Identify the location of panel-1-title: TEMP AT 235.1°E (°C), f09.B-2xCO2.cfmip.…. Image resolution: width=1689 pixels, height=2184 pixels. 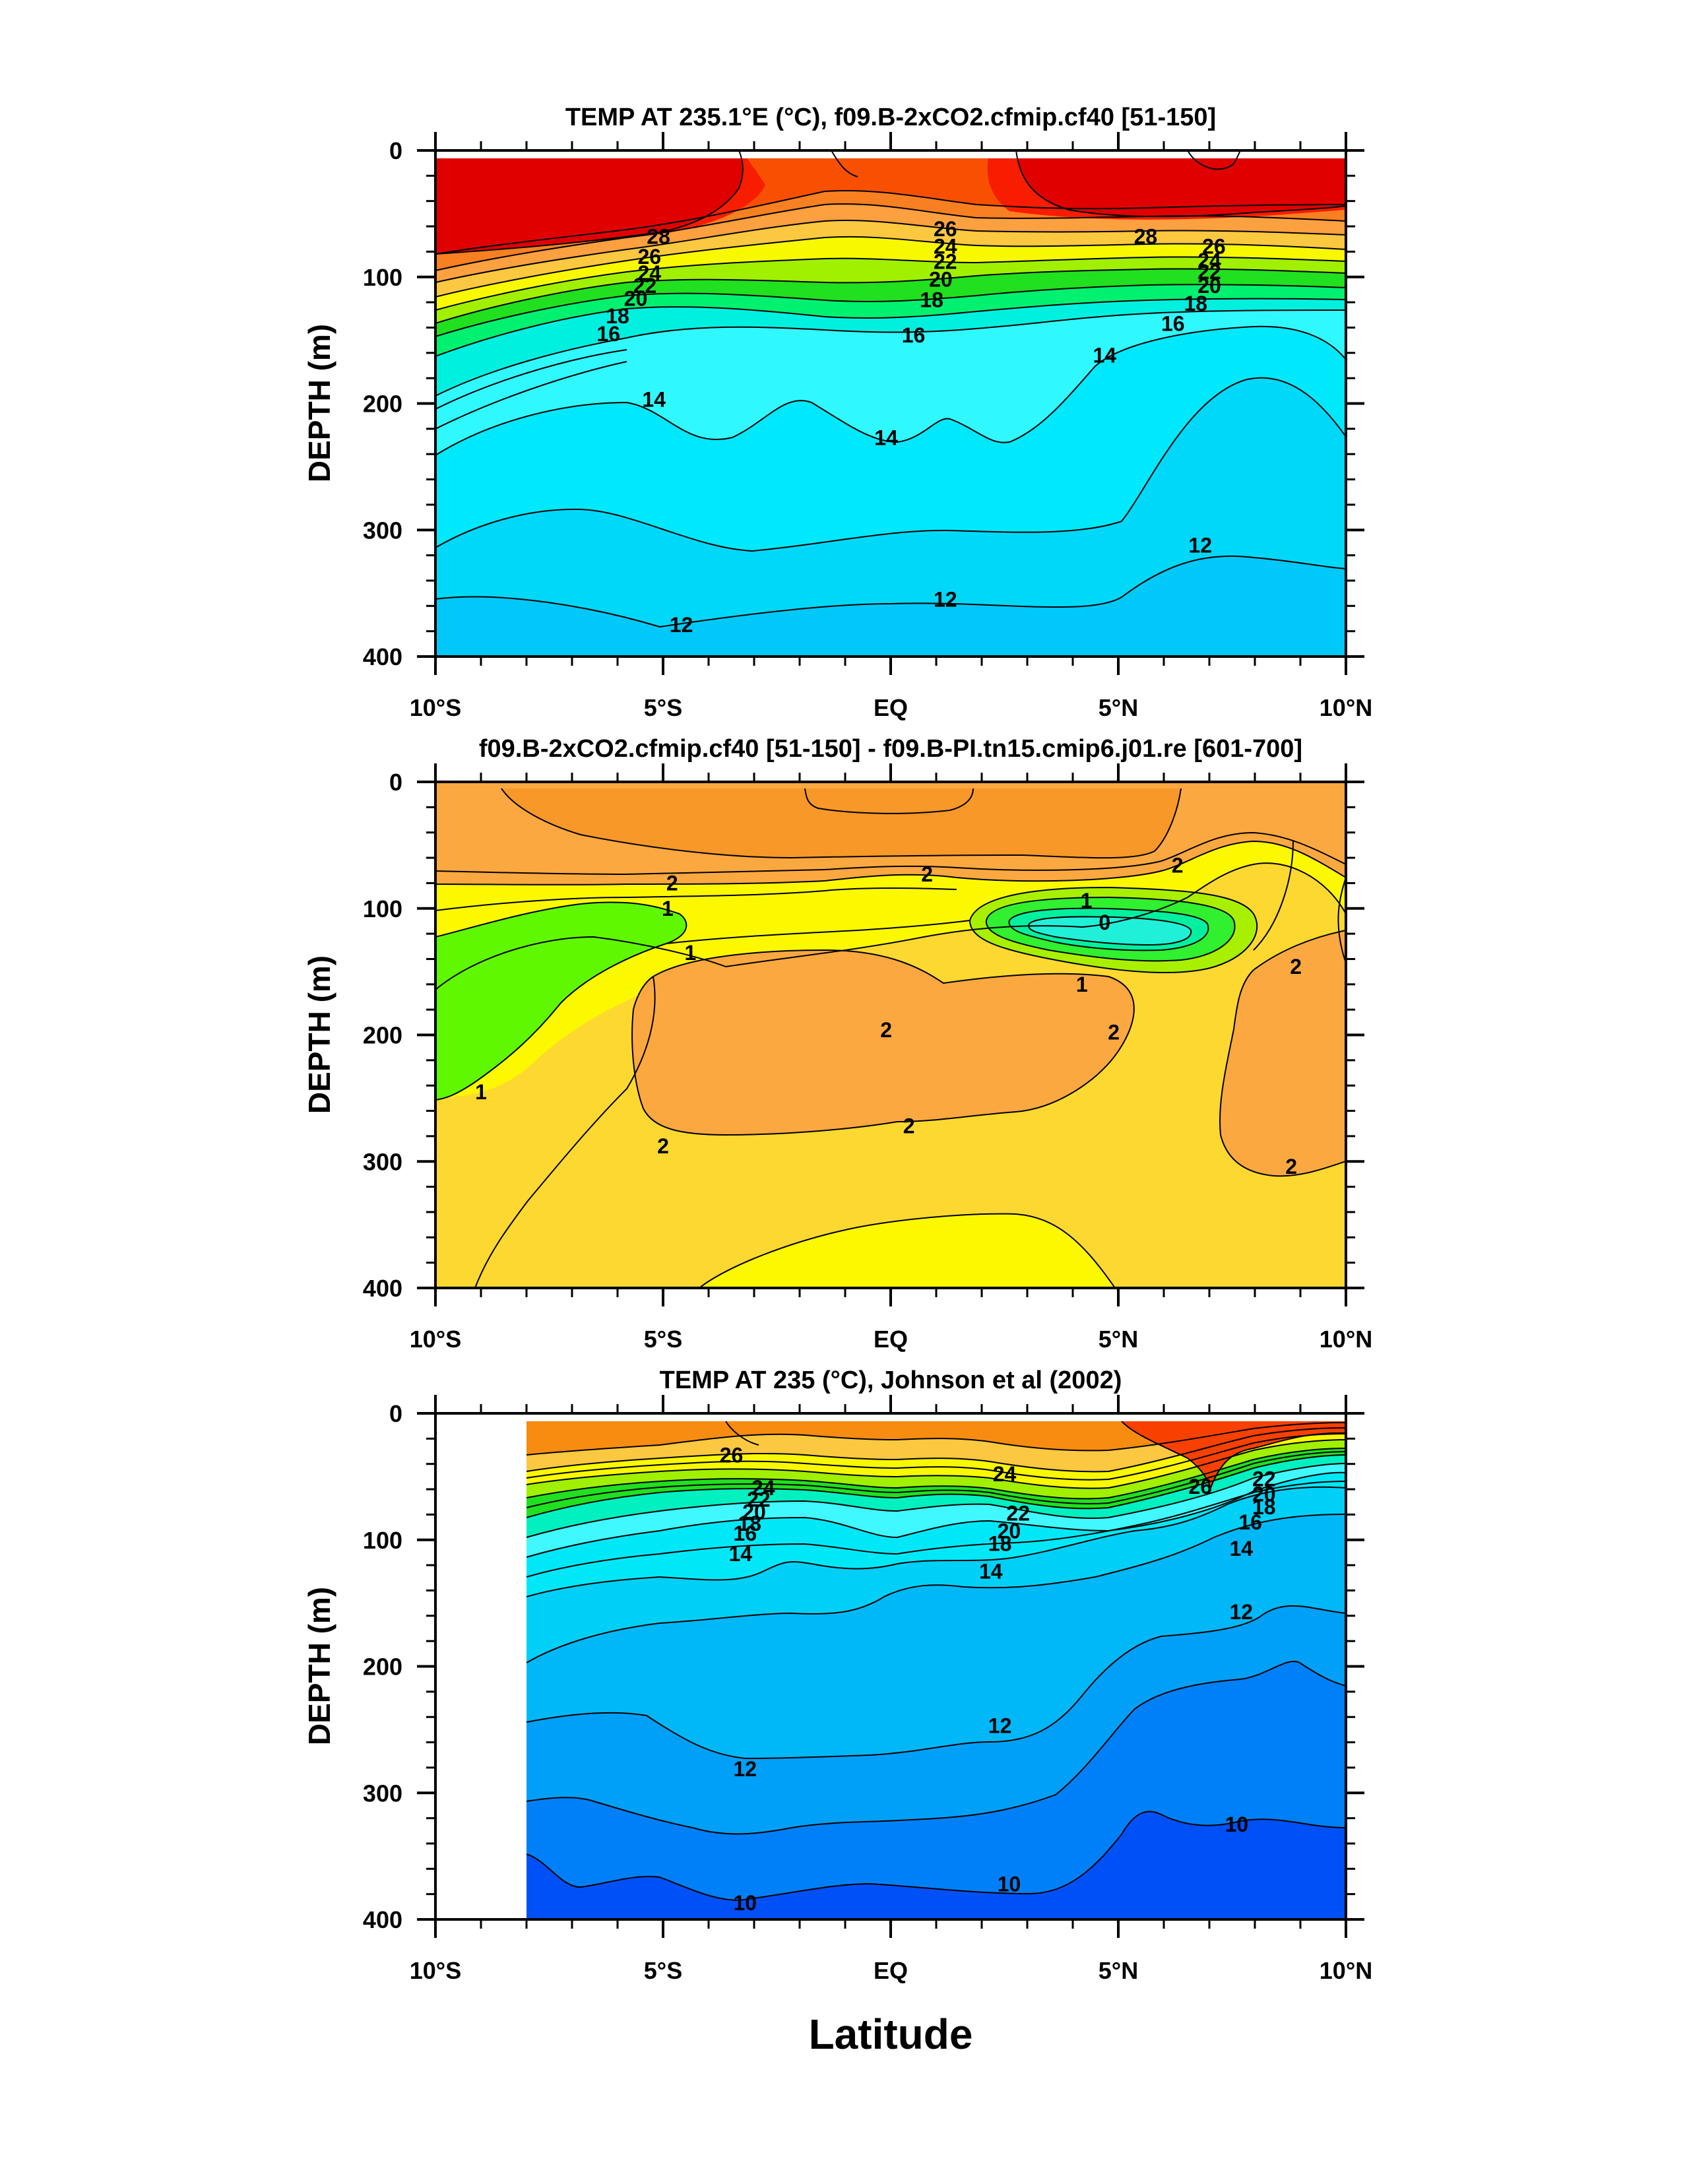
(891, 117).